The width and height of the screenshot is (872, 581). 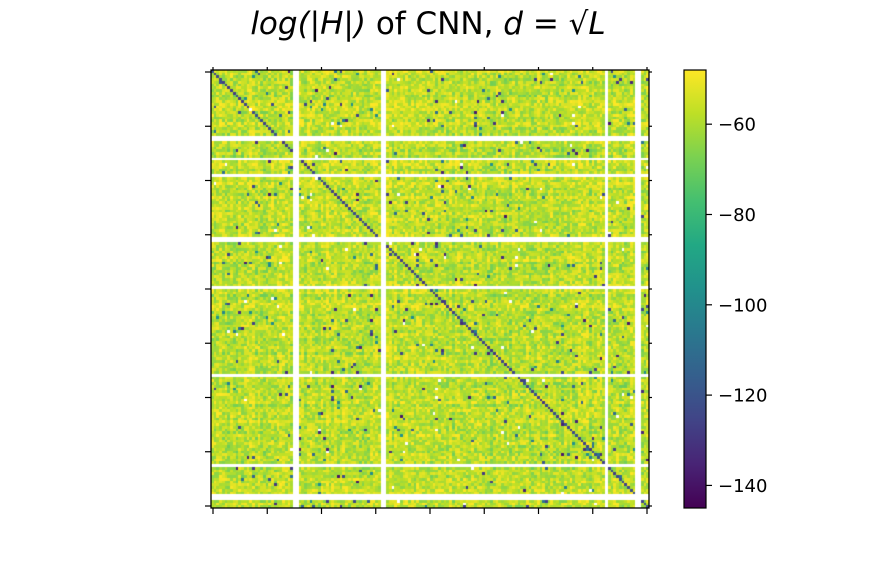 What do you see at coordinates (434, 24) in the screenshot?
I see `title-middle: of CNN,` at bounding box center [434, 24].